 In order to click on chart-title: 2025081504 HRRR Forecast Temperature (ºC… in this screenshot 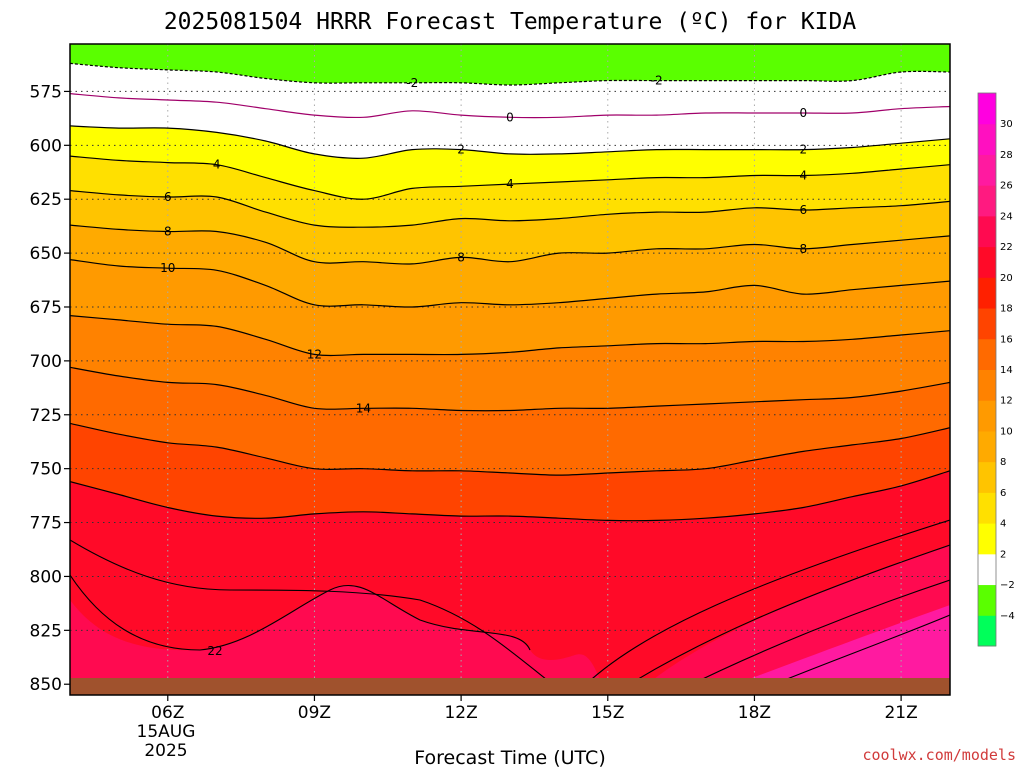, I will do `click(510, 22)`.